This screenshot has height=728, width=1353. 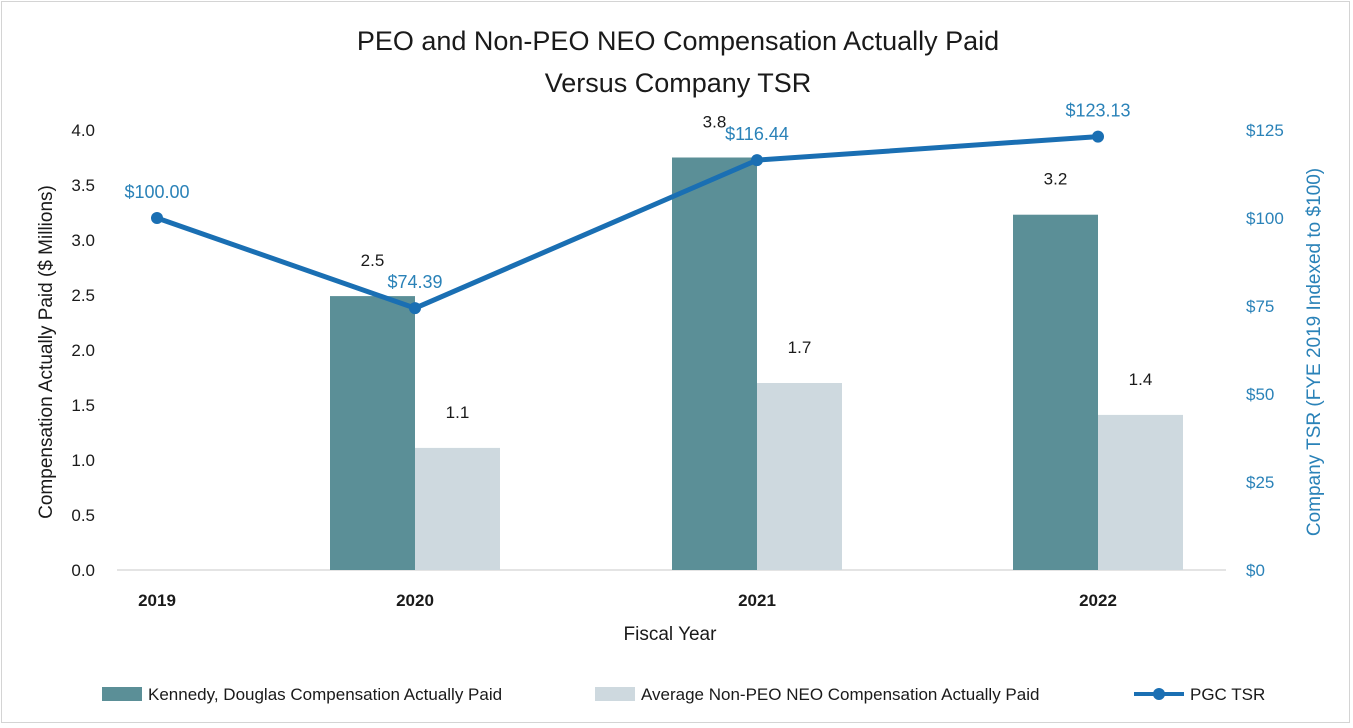 What do you see at coordinates (157, 600) in the screenshot?
I see `x-tick-label: 2019` at bounding box center [157, 600].